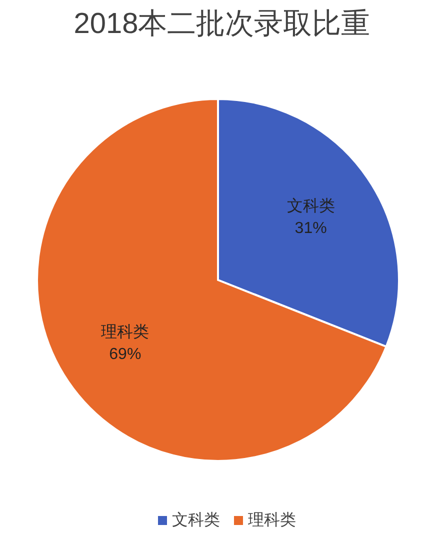  Describe the element at coordinates (310, 205) in the screenshot. I see `slice-label: 文科类` at that location.